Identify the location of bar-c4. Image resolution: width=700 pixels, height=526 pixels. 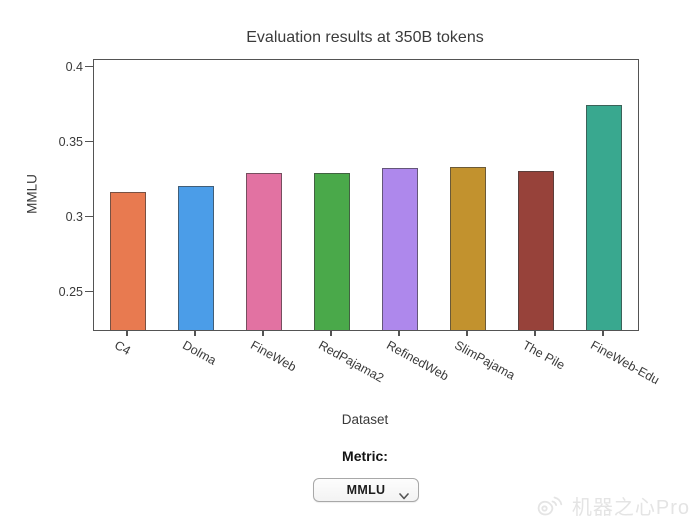
(128, 261).